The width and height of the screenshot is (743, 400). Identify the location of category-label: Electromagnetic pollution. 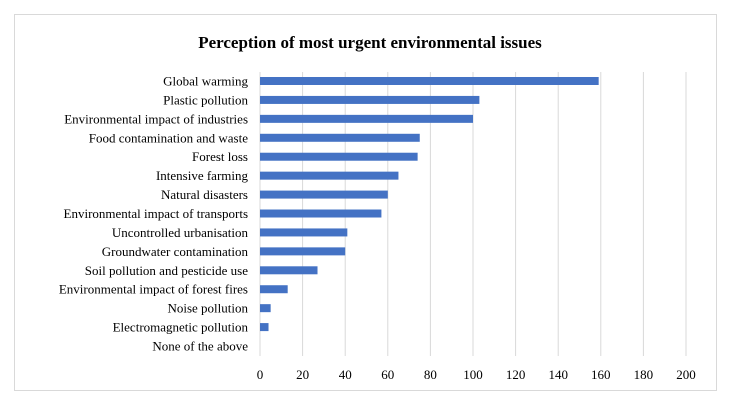
(181, 327).